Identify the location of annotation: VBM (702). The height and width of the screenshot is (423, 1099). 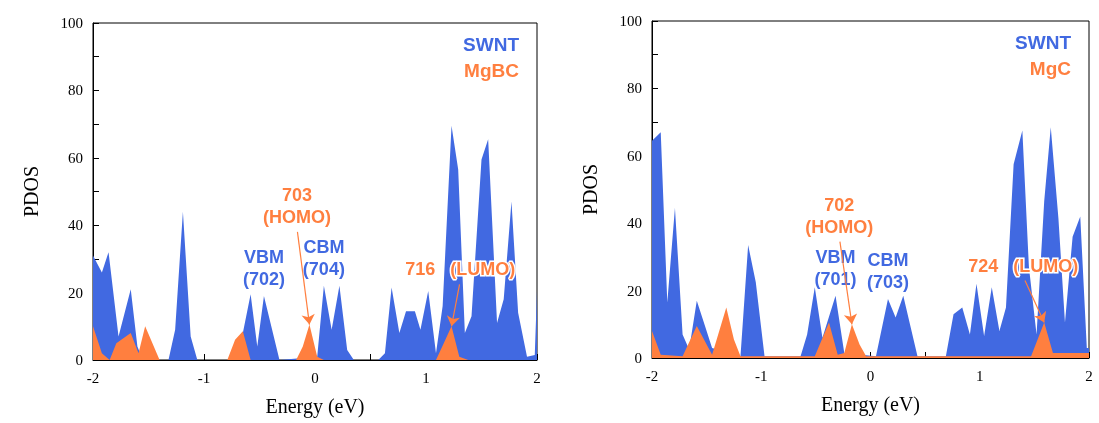
(263, 267).